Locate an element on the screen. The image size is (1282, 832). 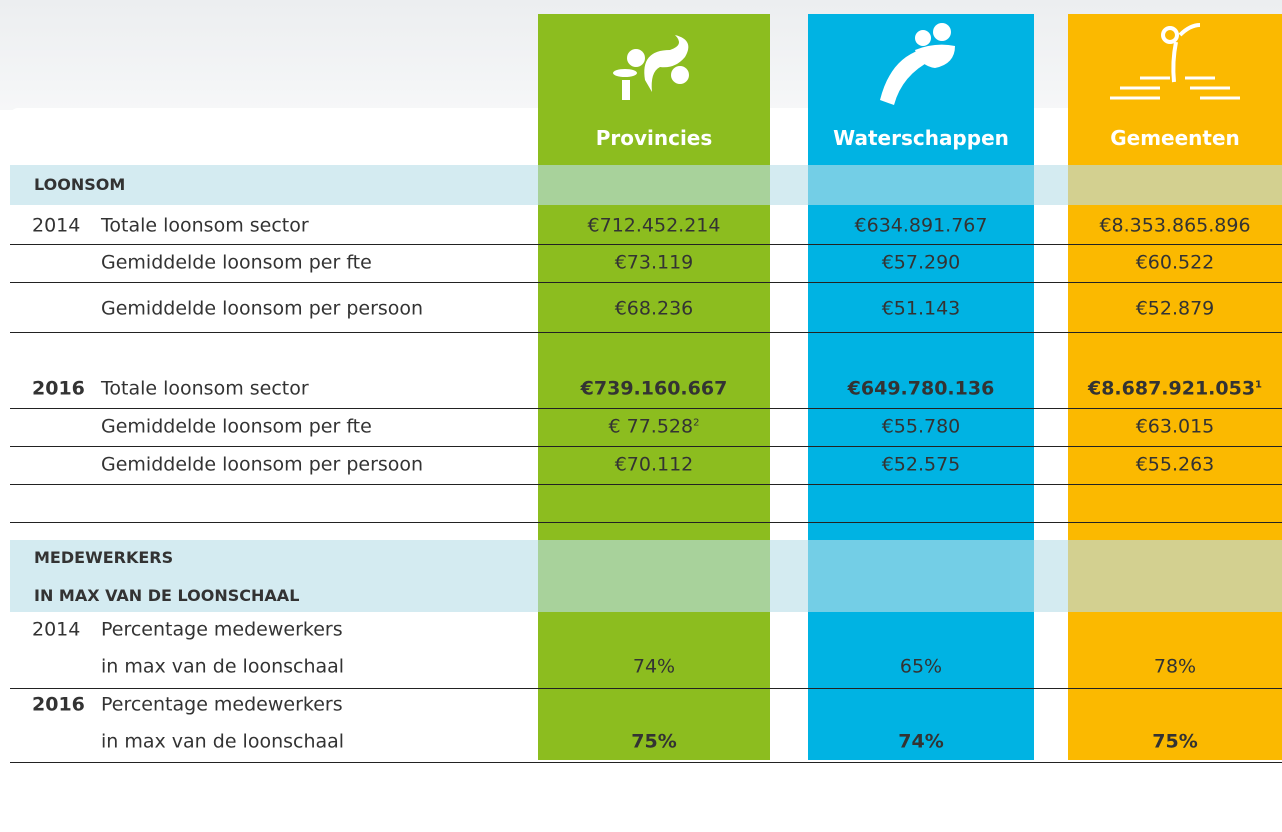
cell-value: €70.112 is located at coordinates (654, 464).